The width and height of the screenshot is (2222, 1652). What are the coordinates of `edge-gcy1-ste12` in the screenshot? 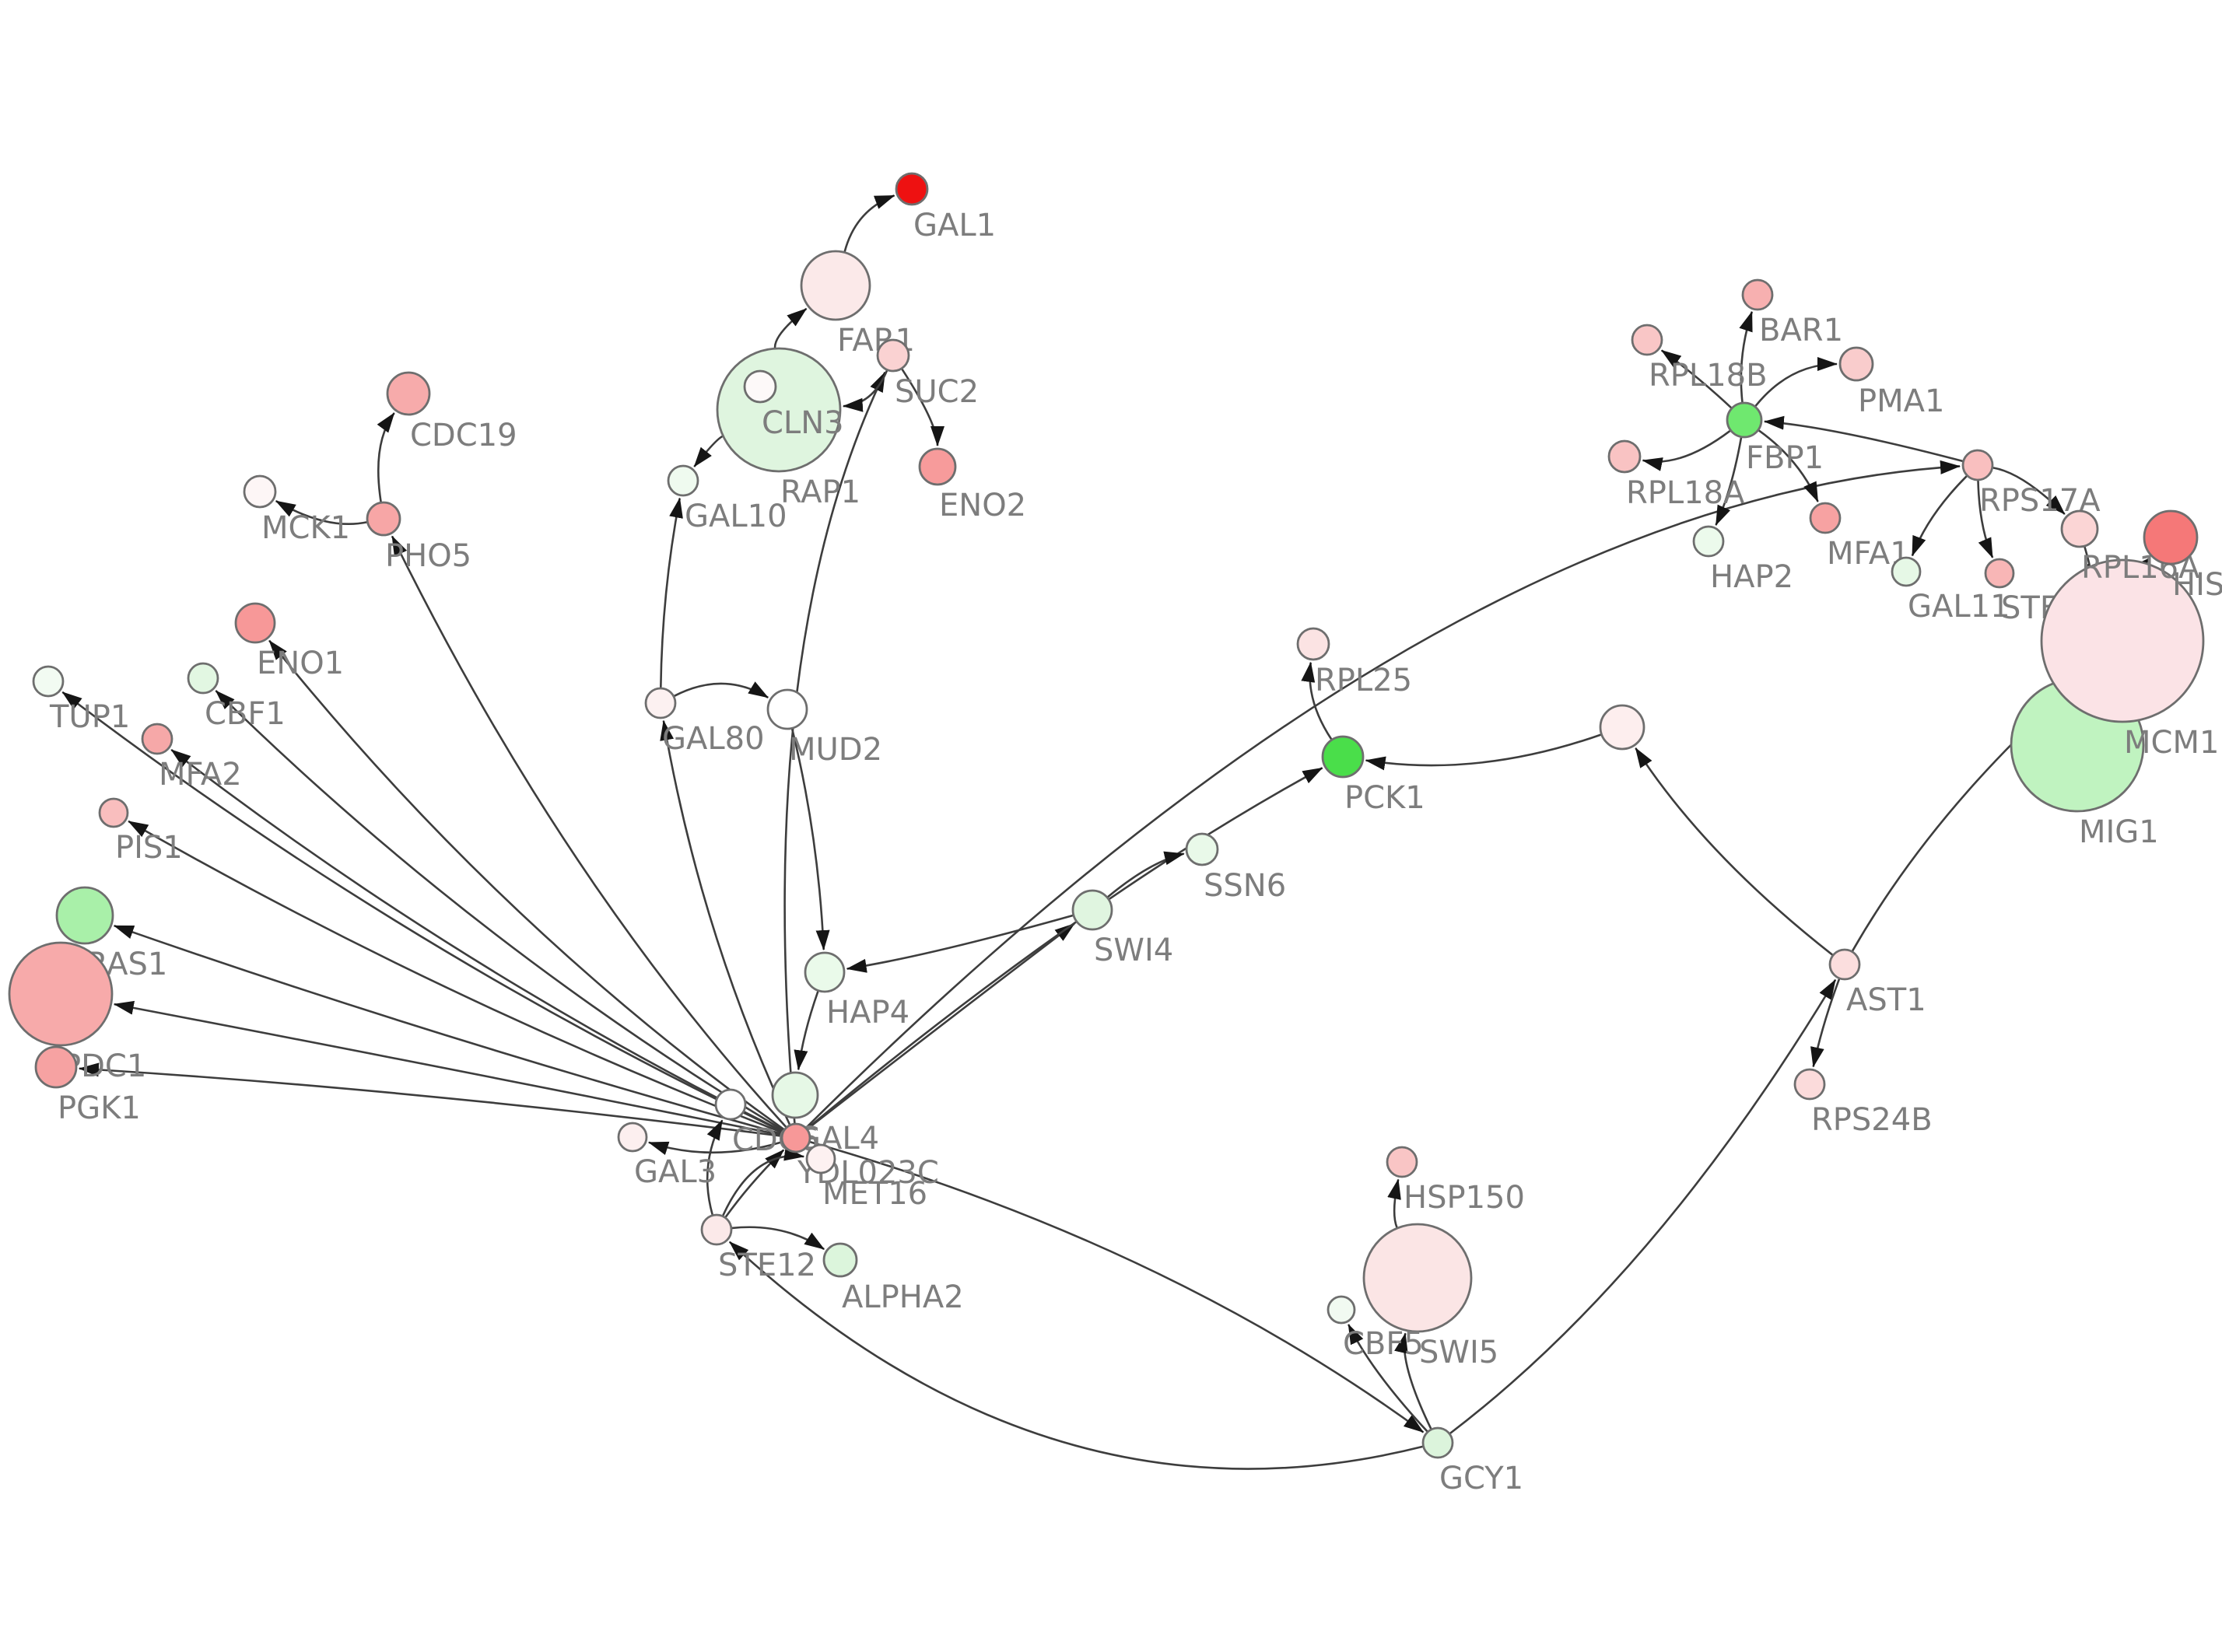 It's located at (1075, 1356).